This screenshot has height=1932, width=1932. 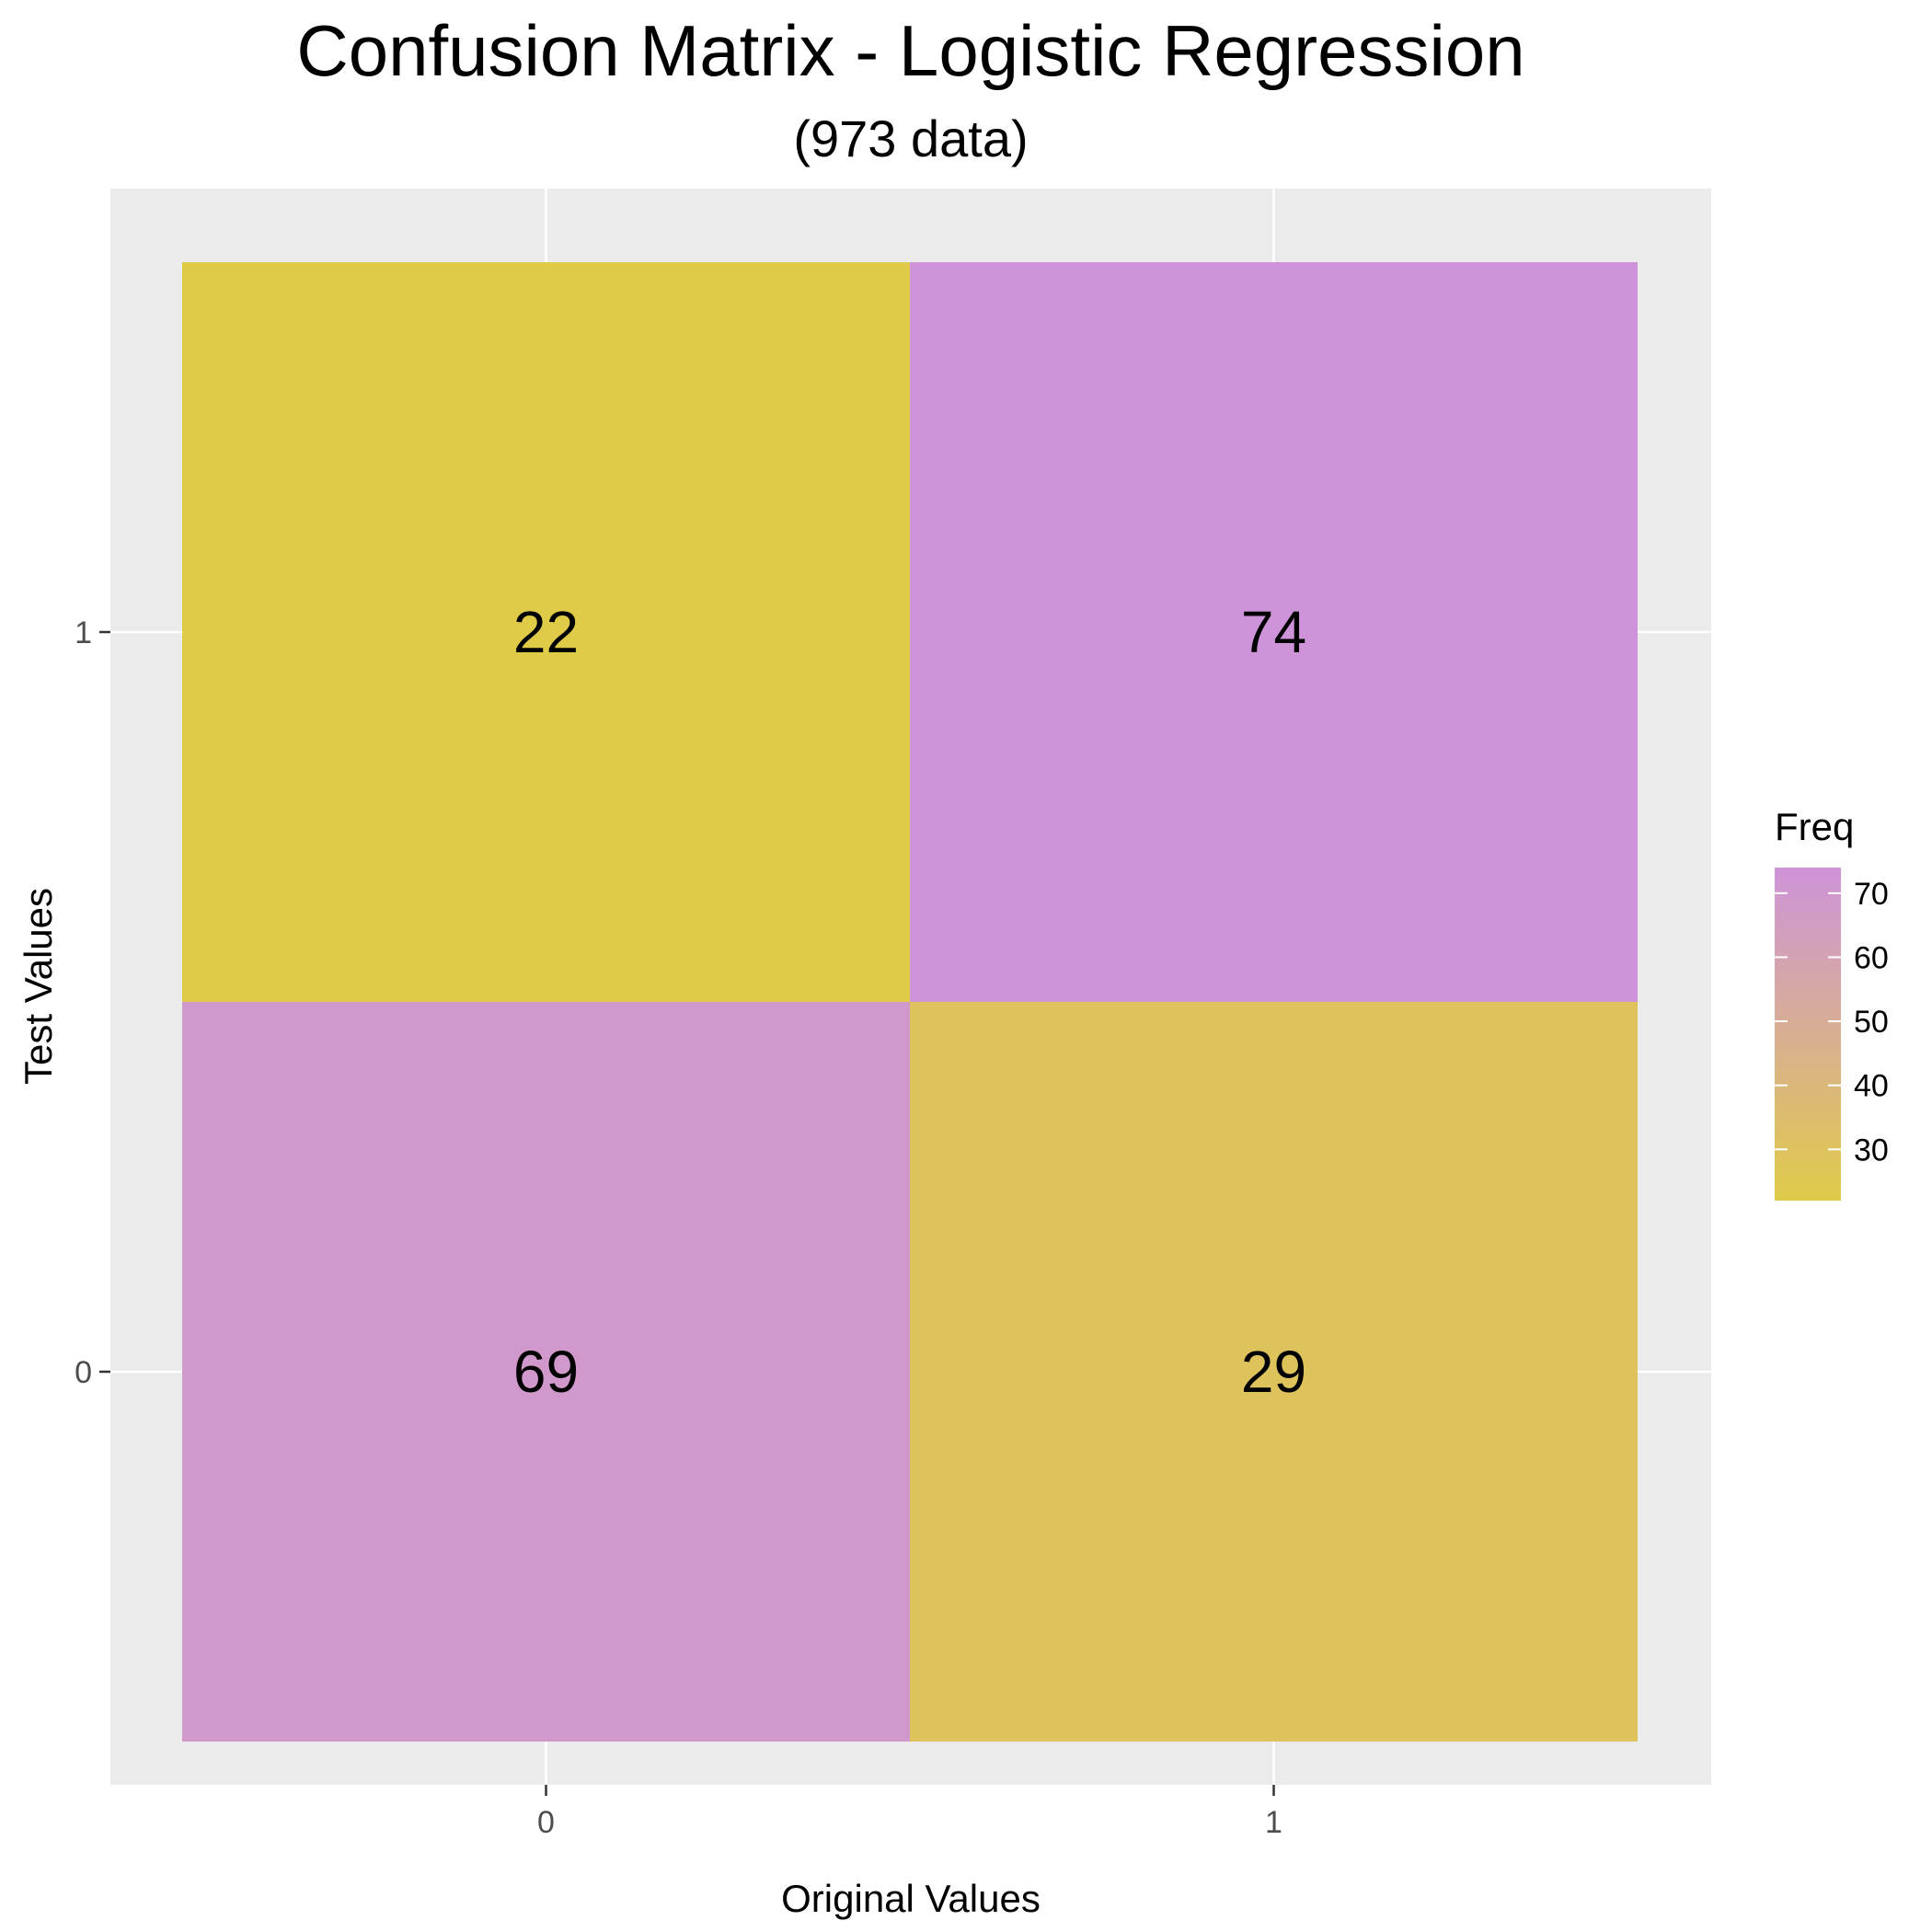 What do you see at coordinates (83, 632) in the screenshot?
I see `y-tick-label: 1` at bounding box center [83, 632].